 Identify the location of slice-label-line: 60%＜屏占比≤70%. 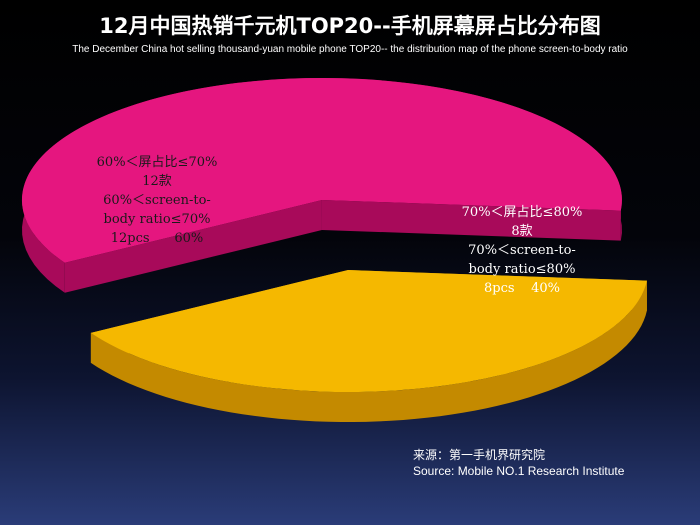
(157, 162).